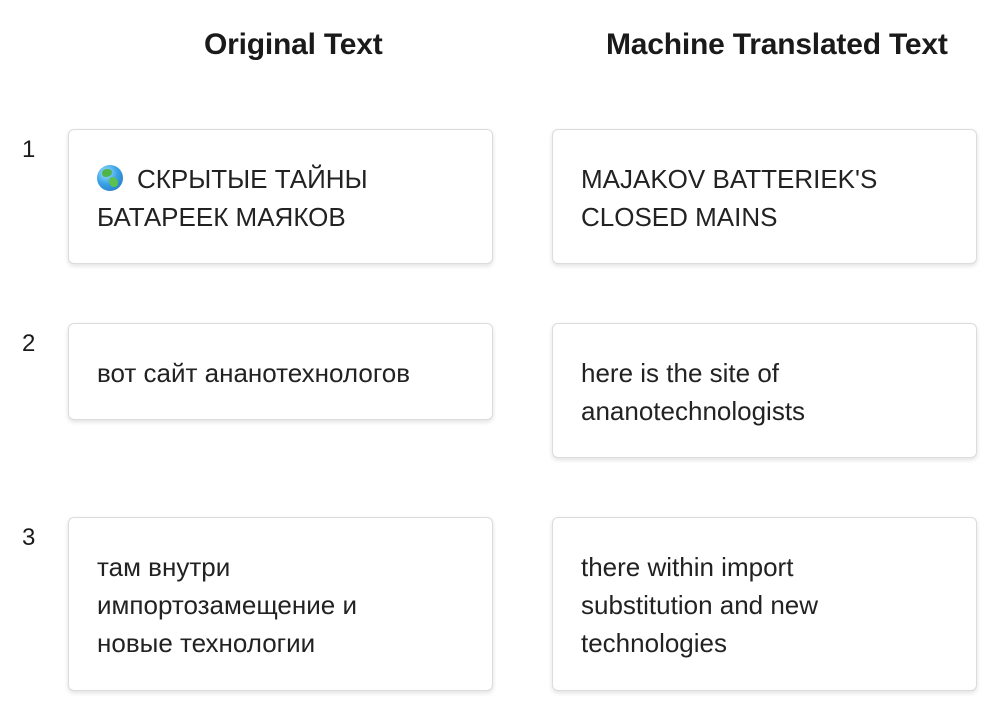  Describe the element at coordinates (693, 392) in the screenshot. I see `translated-text: here is the site of ananotechnologists` at that location.